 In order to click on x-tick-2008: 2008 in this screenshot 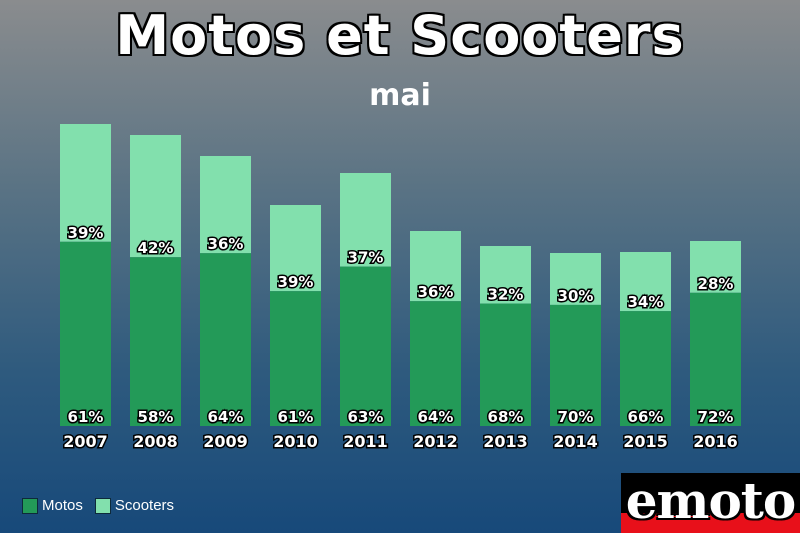, I will do `click(155, 441)`.